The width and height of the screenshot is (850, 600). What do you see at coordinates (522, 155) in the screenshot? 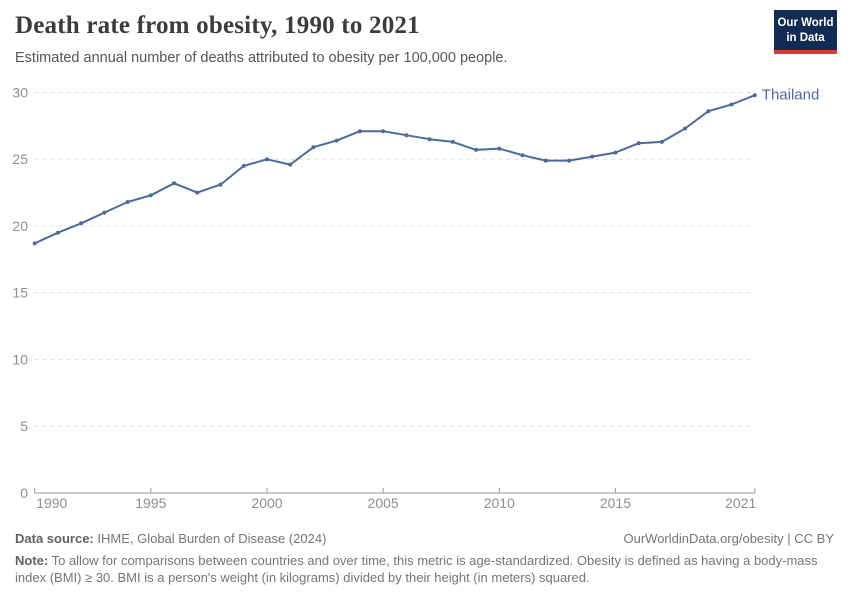
I see `data-point-2011` at bounding box center [522, 155].